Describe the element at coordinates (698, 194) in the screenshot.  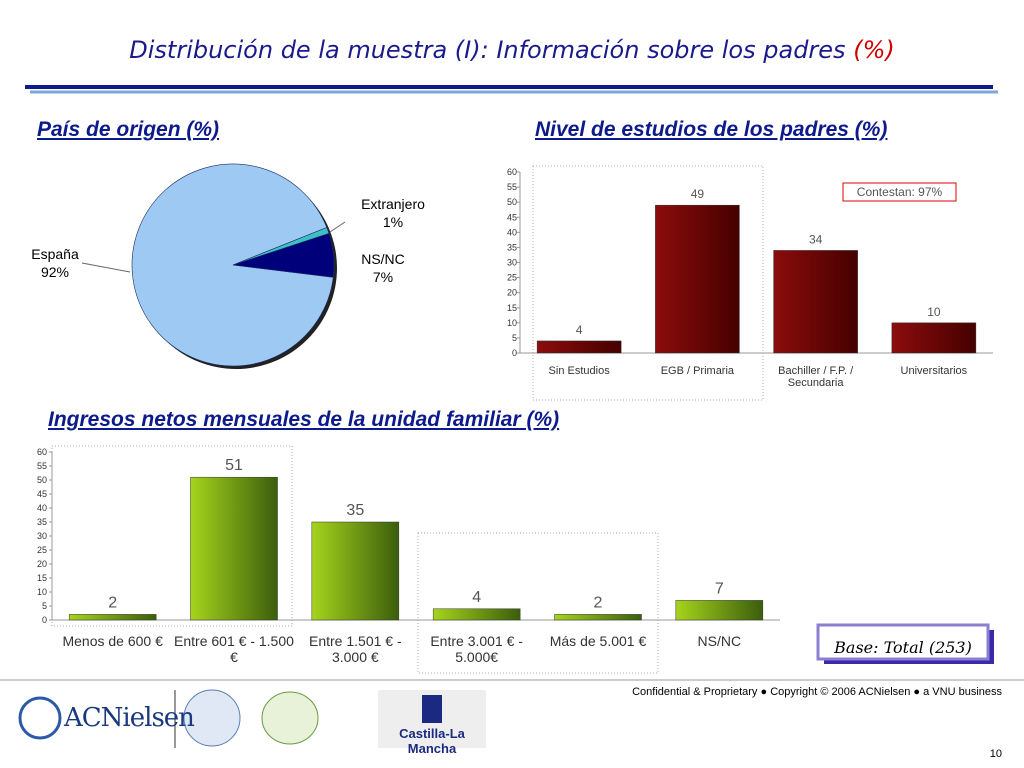
I see `value-label: 49` at that location.